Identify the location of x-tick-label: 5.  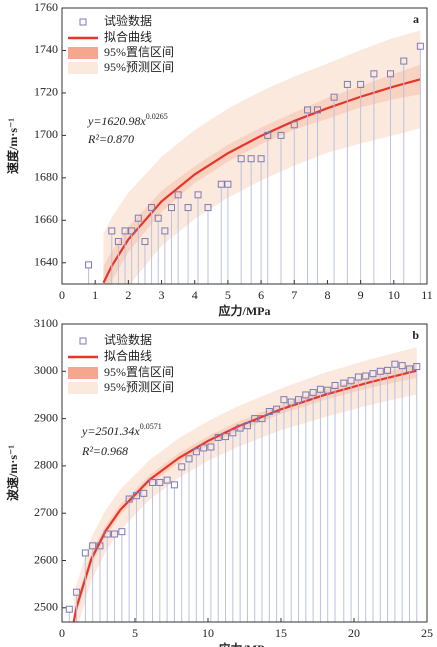
(135, 633).